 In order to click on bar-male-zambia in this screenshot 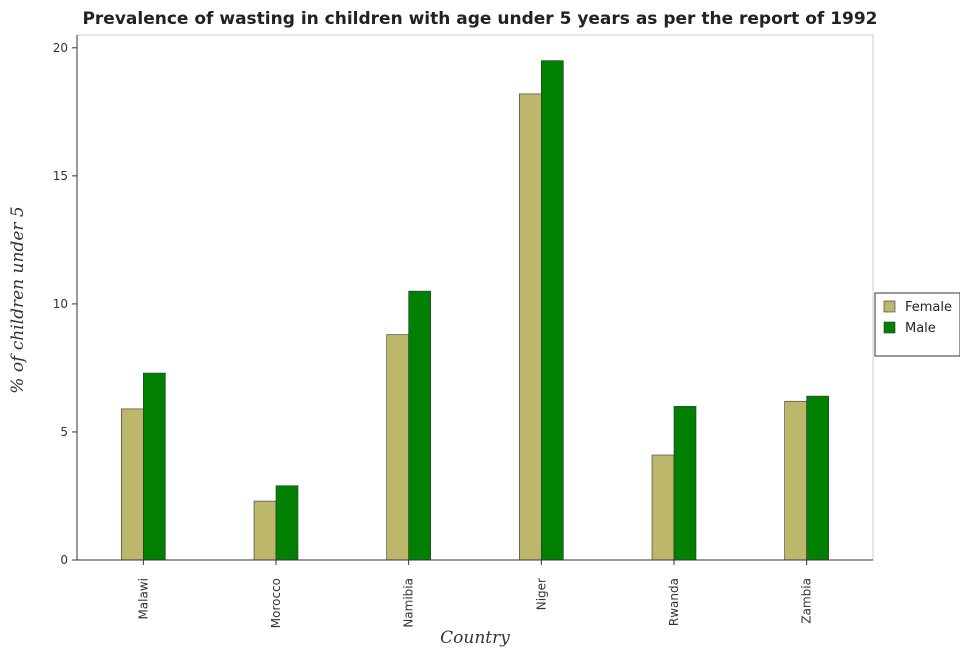, I will do `click(817, 478)`.